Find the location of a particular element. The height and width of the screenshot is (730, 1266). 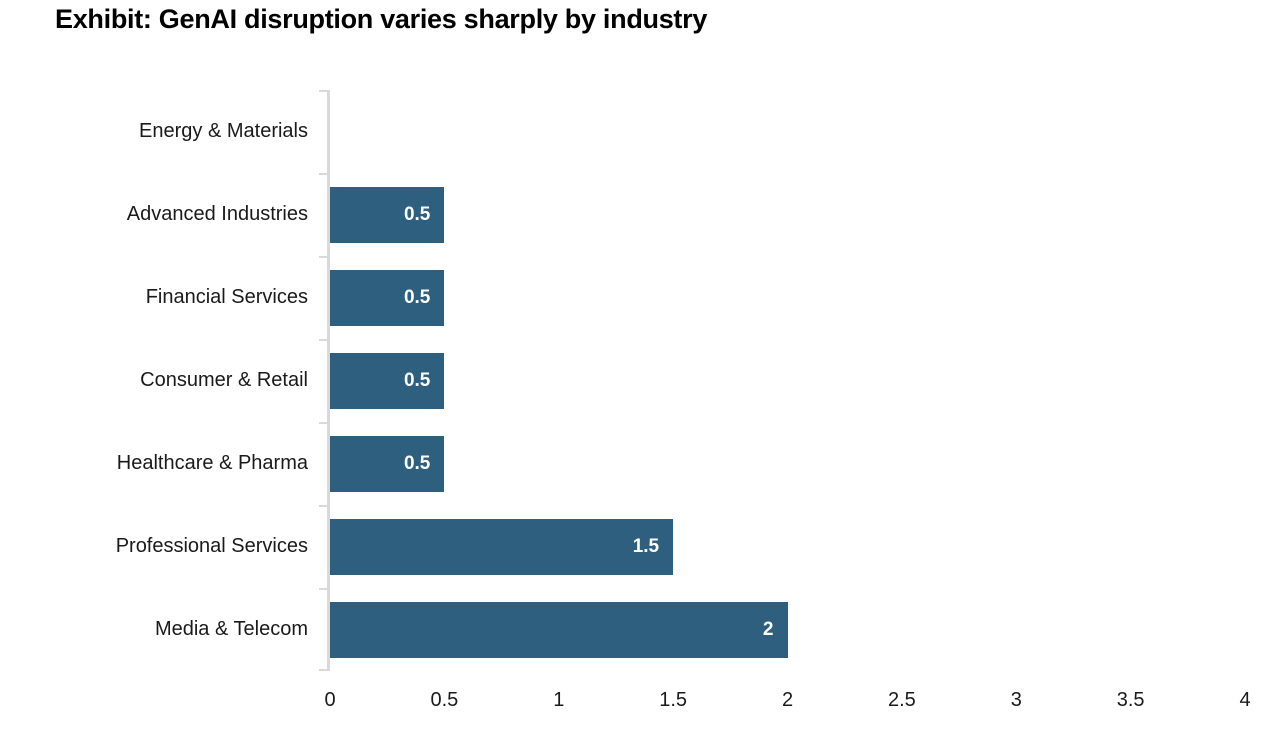

chart-row: Media & Telecom 2 is located at coordinates (622, 629).